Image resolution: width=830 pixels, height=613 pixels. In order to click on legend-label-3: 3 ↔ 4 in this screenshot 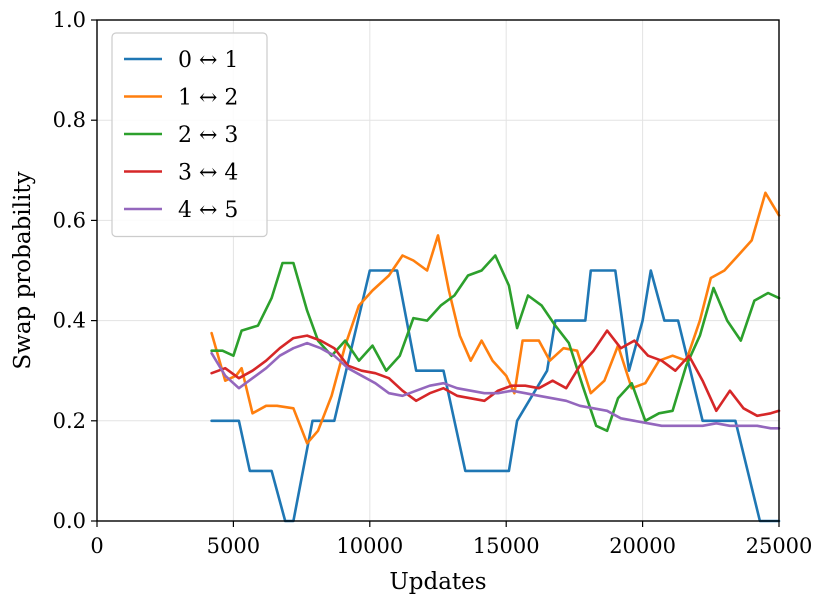, I will do `click(208, 173)`.